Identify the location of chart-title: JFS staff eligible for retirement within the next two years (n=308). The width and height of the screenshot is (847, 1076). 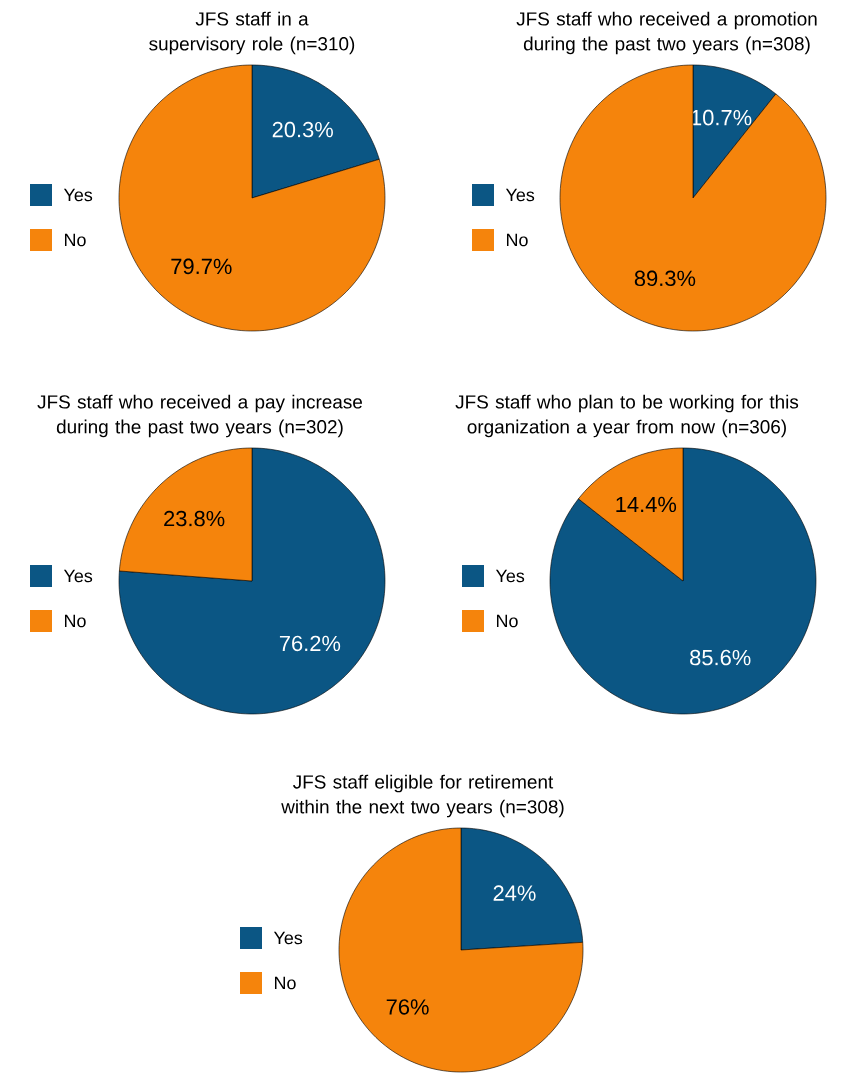
(422, 796).